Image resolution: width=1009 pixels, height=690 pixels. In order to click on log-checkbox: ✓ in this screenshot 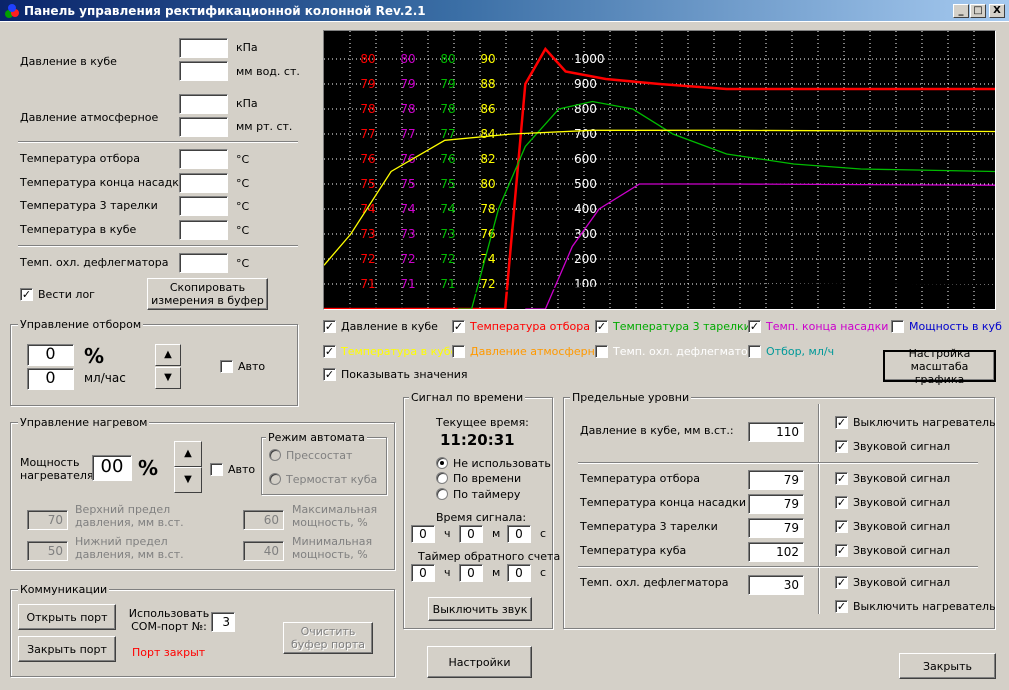, I will do `click(26, 294)`.